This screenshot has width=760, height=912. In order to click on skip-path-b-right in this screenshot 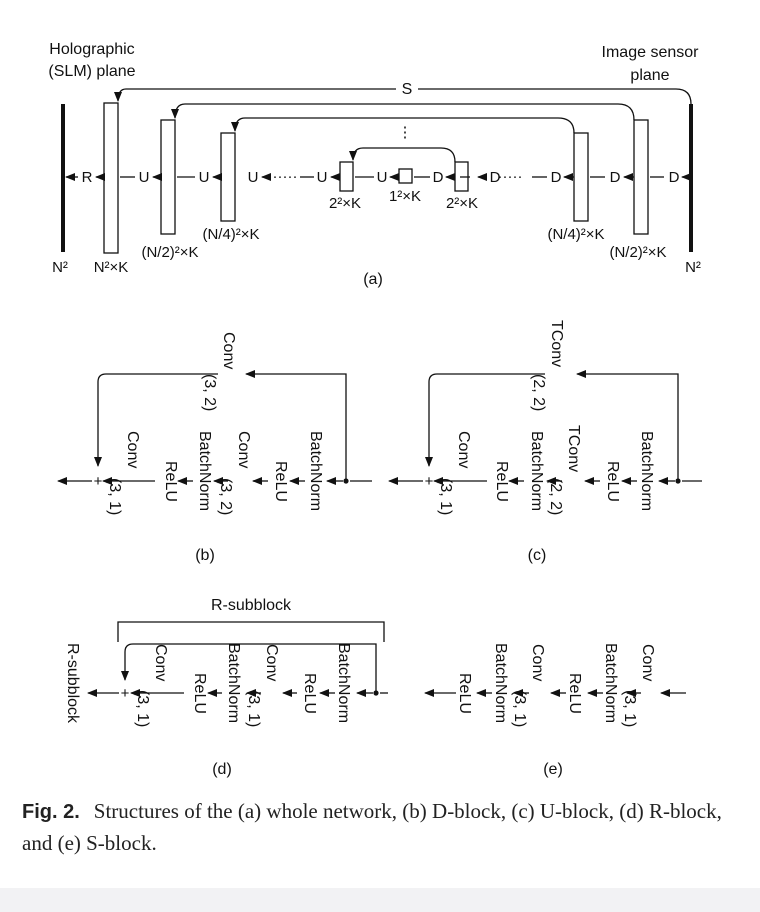, I will do `click(296, 425)`.